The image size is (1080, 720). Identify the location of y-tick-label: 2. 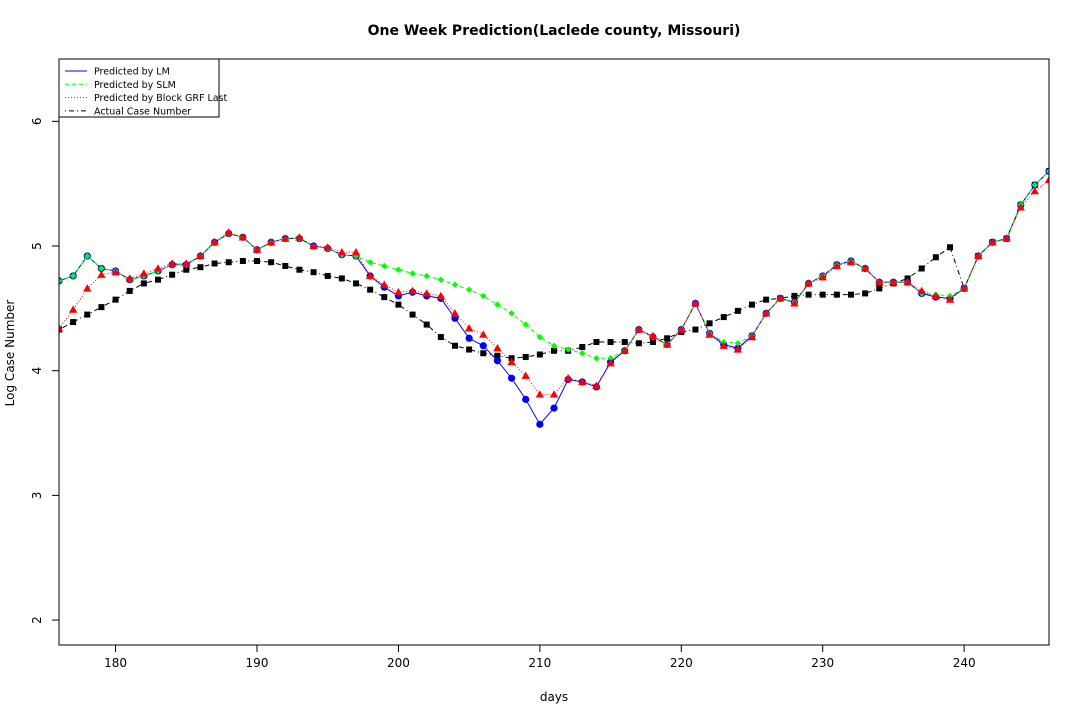
(37, 620).